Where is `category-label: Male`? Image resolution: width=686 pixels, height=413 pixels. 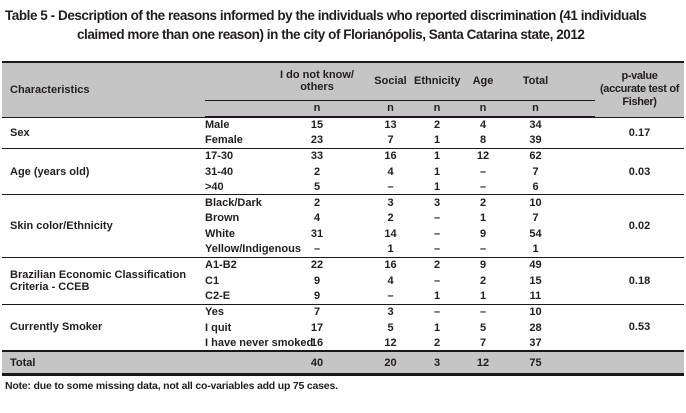
category-label: Male is located at coordinates (236, 124).